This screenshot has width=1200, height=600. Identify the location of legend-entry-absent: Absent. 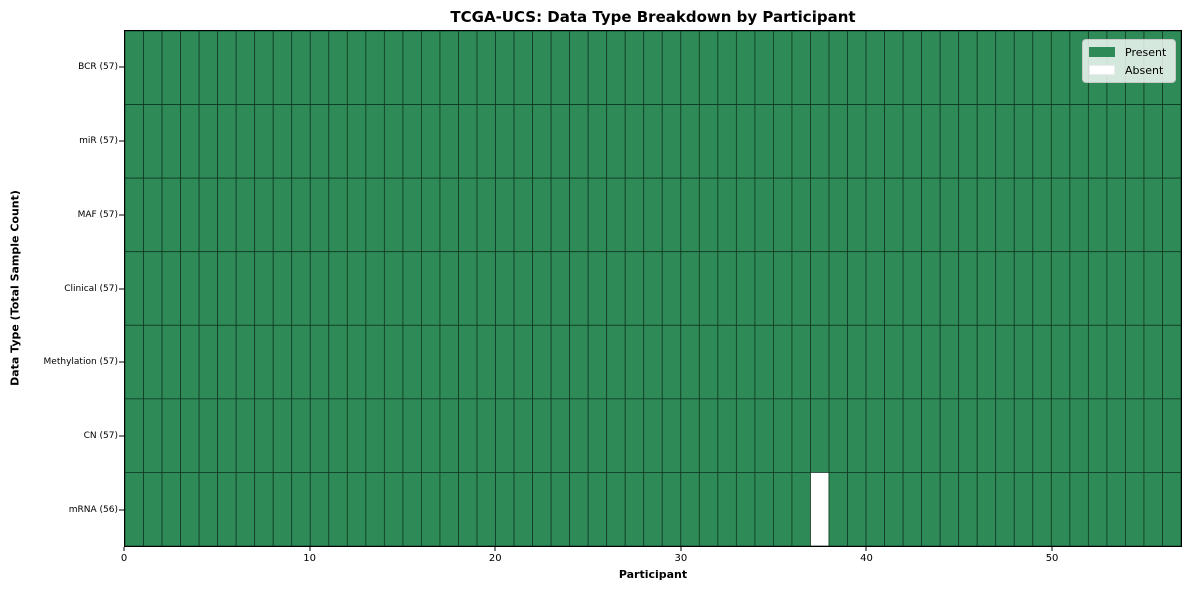
(1128, 70).